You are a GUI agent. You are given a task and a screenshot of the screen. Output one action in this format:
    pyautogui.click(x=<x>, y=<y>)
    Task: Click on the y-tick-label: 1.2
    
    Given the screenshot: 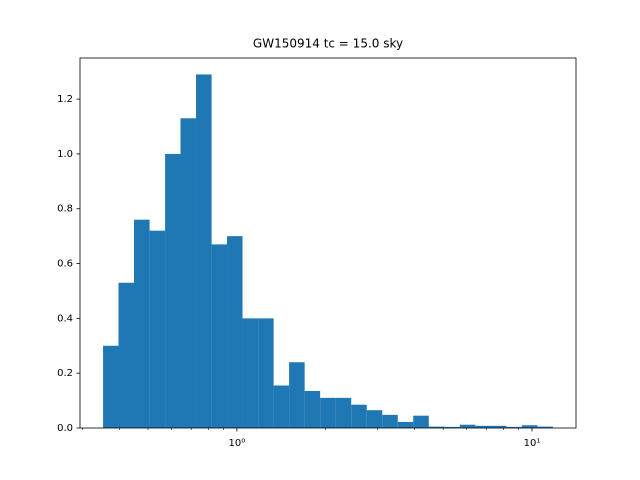 What is the action you would take?
    pyautogui.click(x=65, y=99)
    